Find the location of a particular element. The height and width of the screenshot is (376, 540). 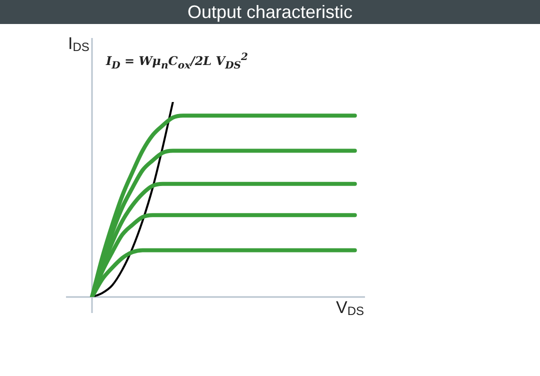

x-axis-title: V$_{DS}$ is located at coordinates (350, 308).